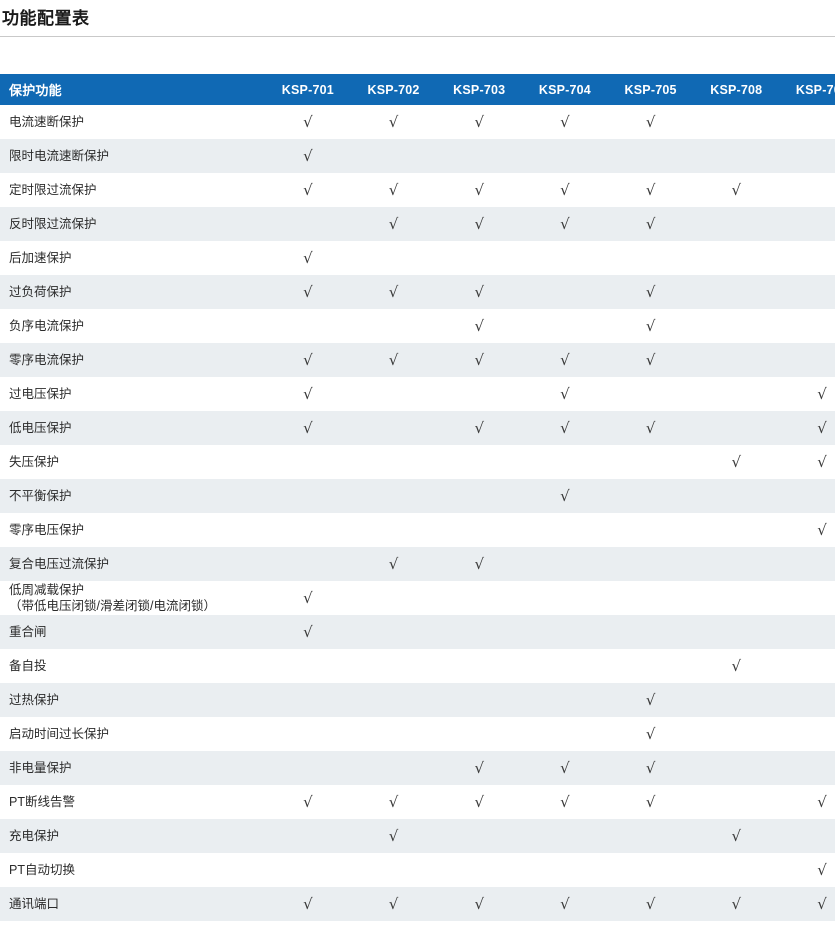 The width and height of the screenshot is (835, 951). What do you see at coordinates (417, 666) in the screenshot?
I see `table-row: 备自投√√√√√√√` at bounding box center [417, 666].